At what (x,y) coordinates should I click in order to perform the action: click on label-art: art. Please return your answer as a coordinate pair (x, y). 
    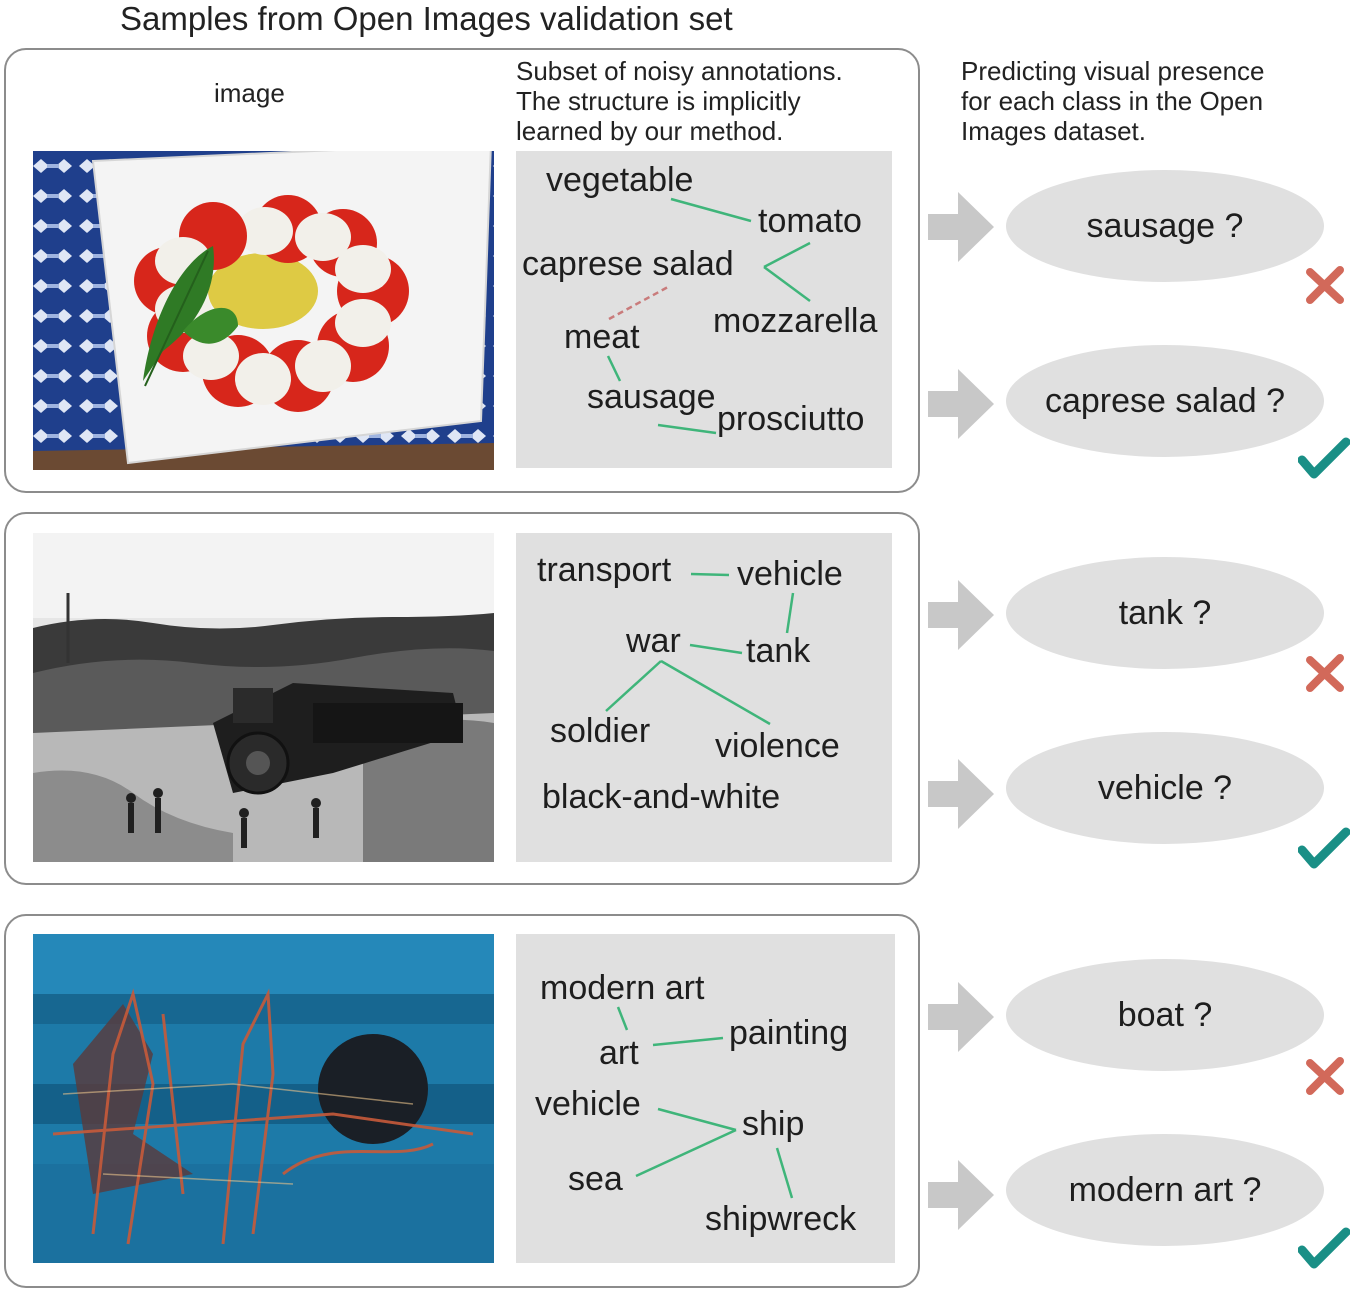
    Looking at the image, I should click on (619, 1053).